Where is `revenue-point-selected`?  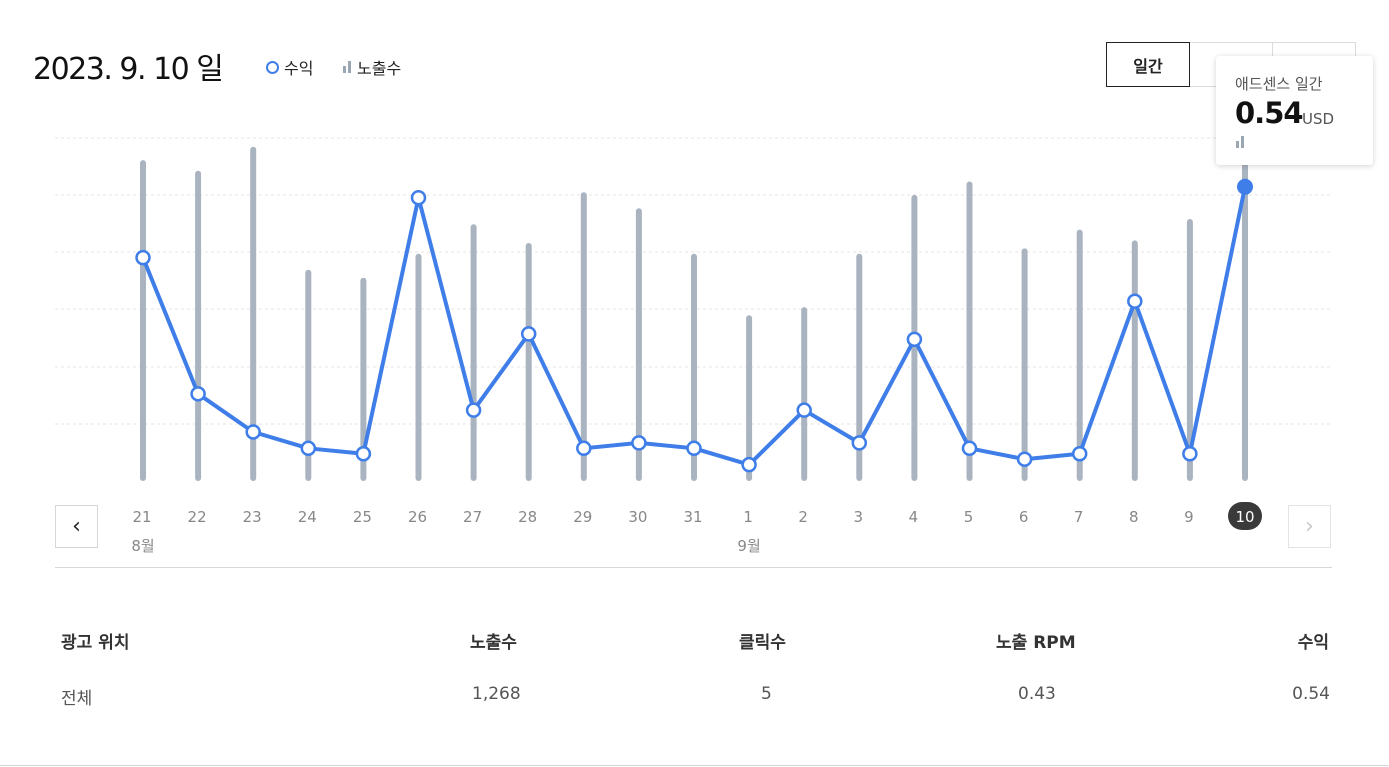
revenue-point-selected is located at coordinates (1245, 186).